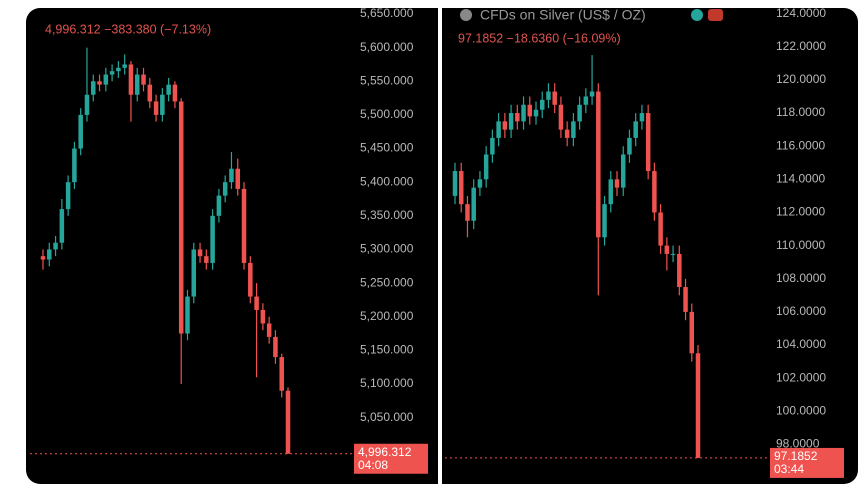  I want to click on y-tick-label: 5,600.000, so click(387, 47).